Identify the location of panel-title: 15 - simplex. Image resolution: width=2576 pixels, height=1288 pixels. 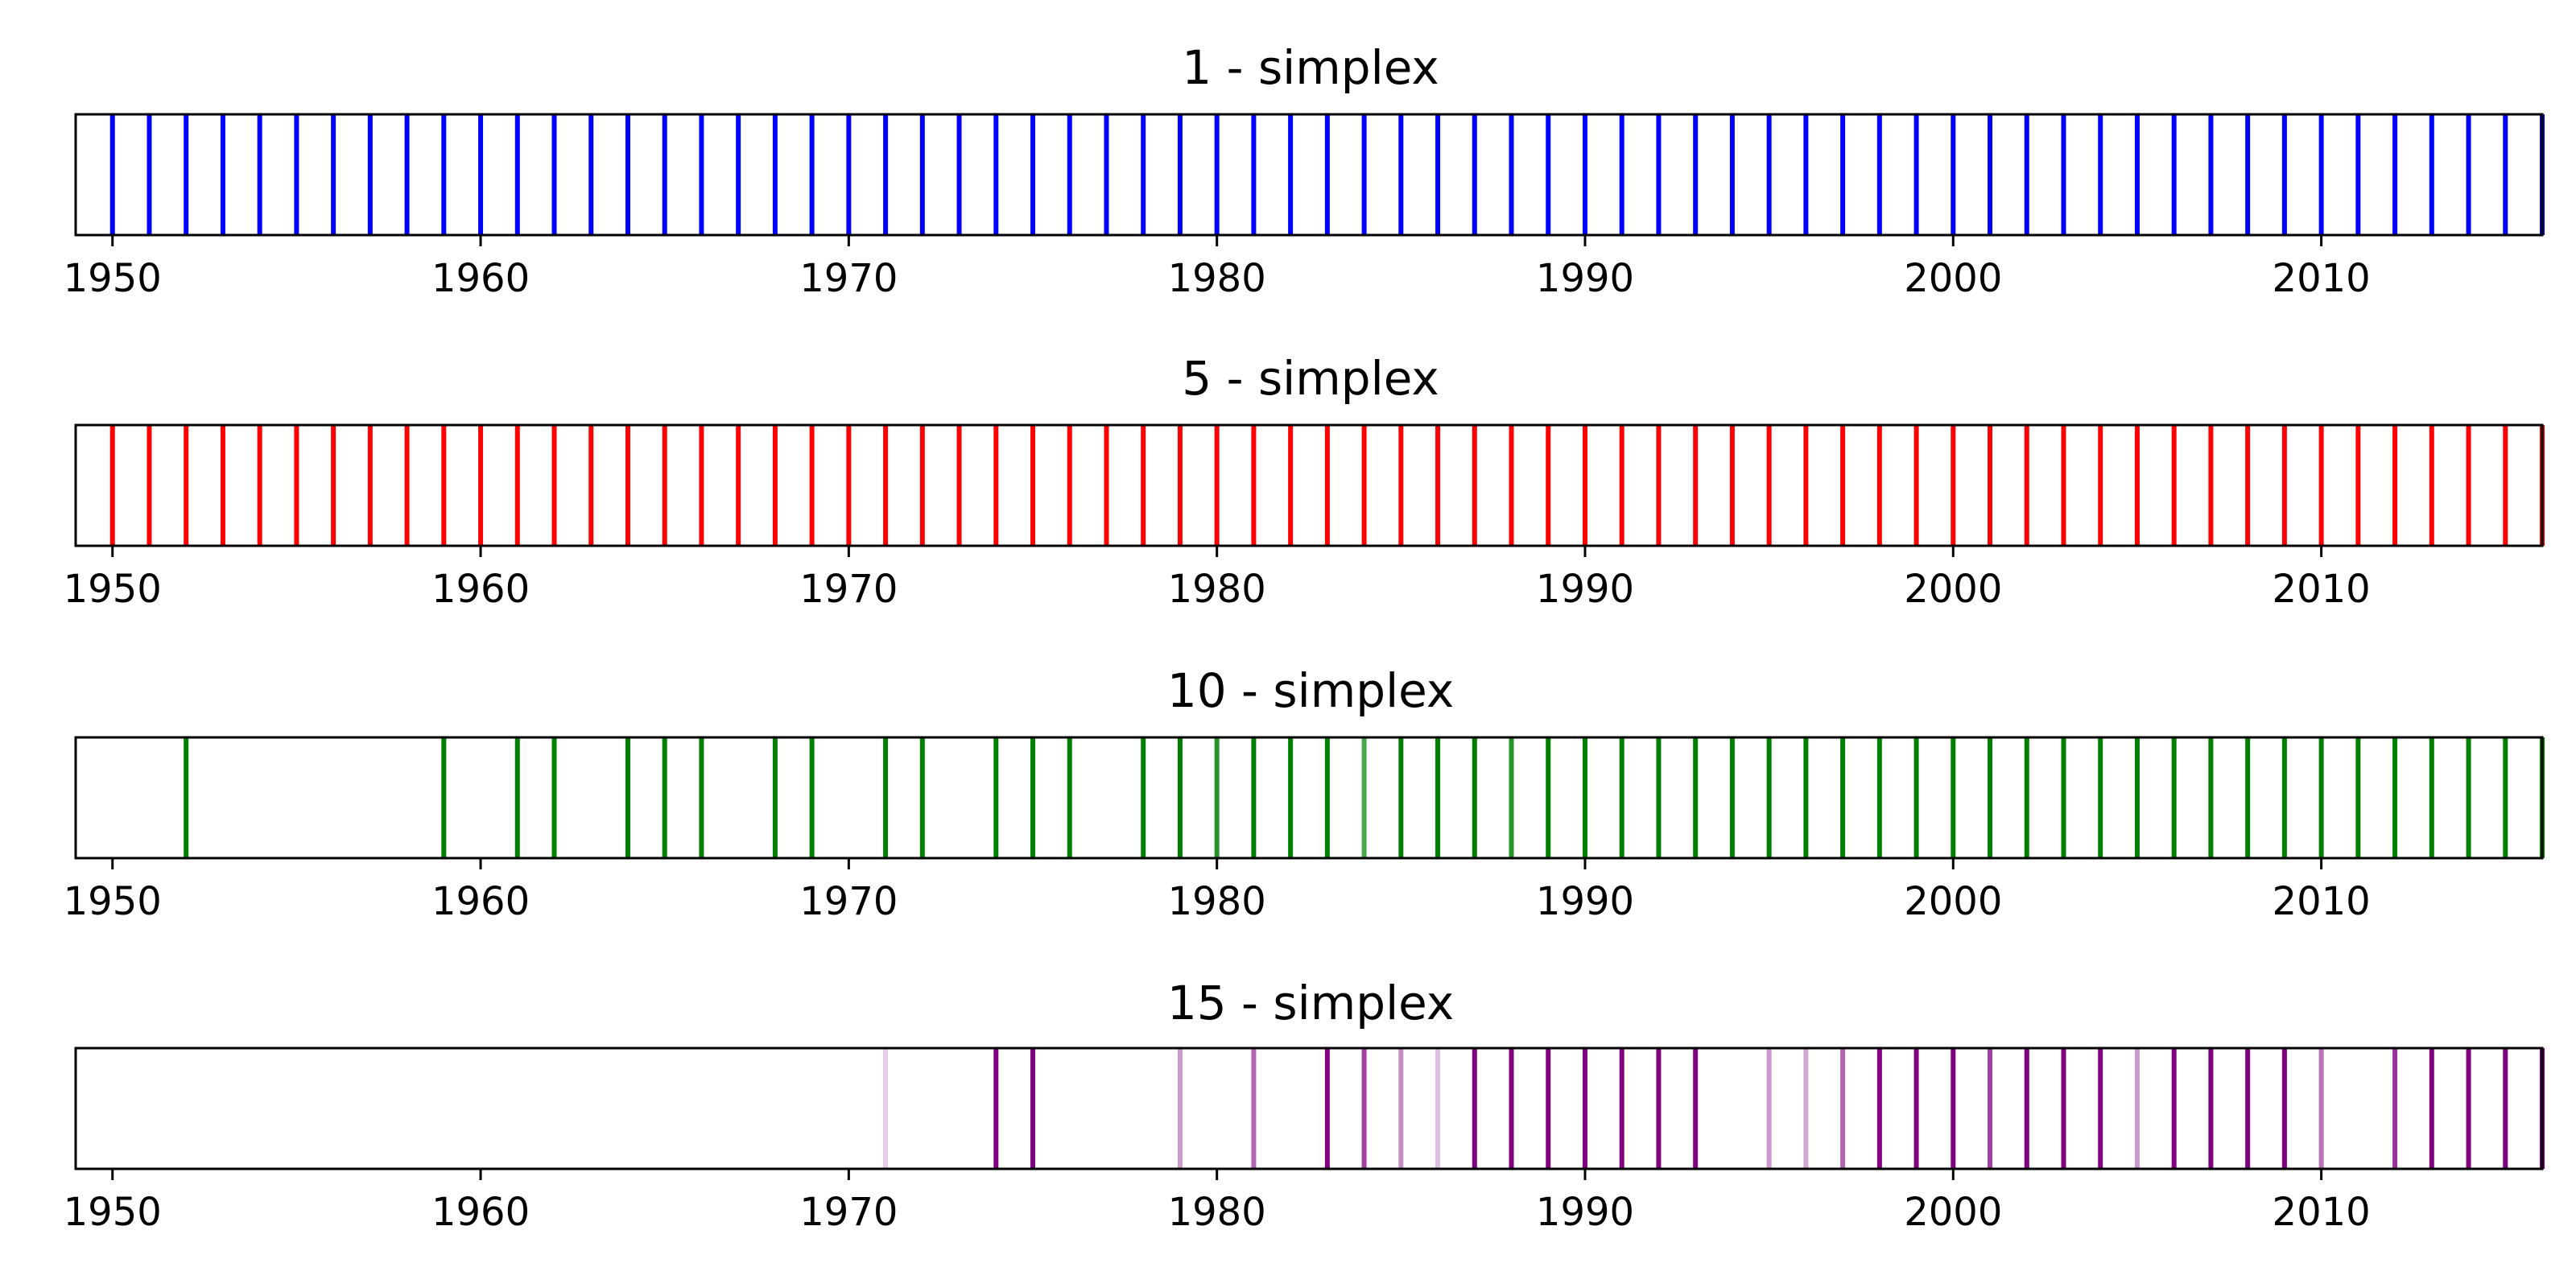
(1310, 1003).